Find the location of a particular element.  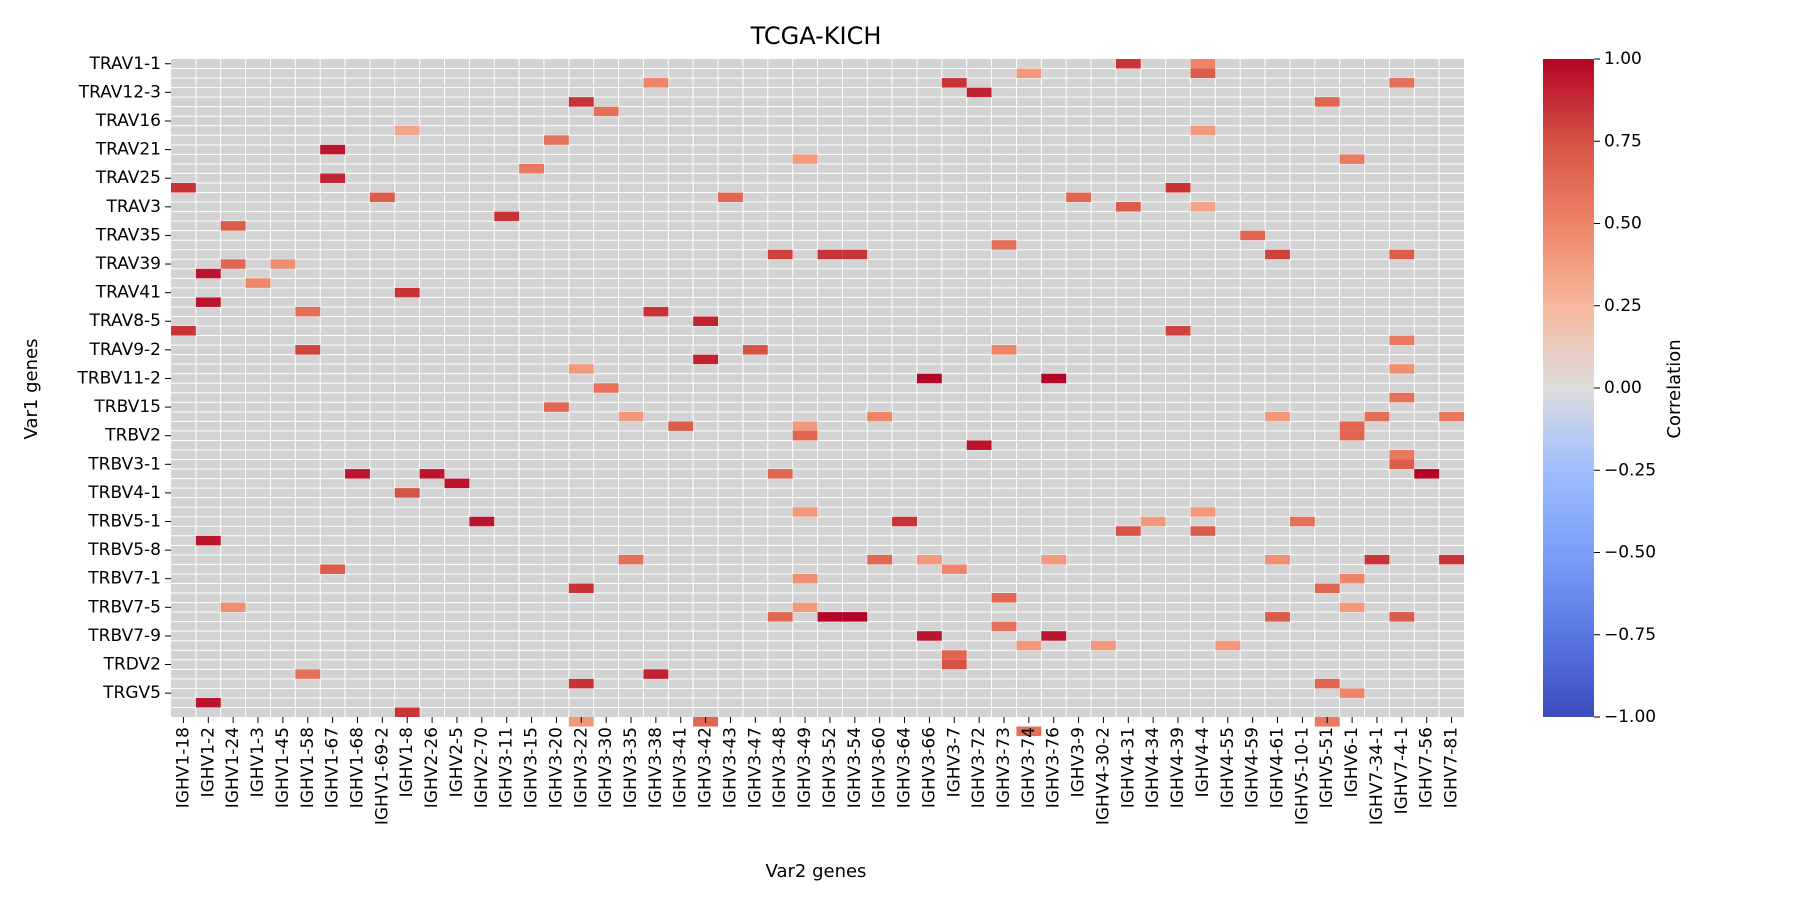

x-tick-label: IGHV3-52 is located at coordinates (830, 767).